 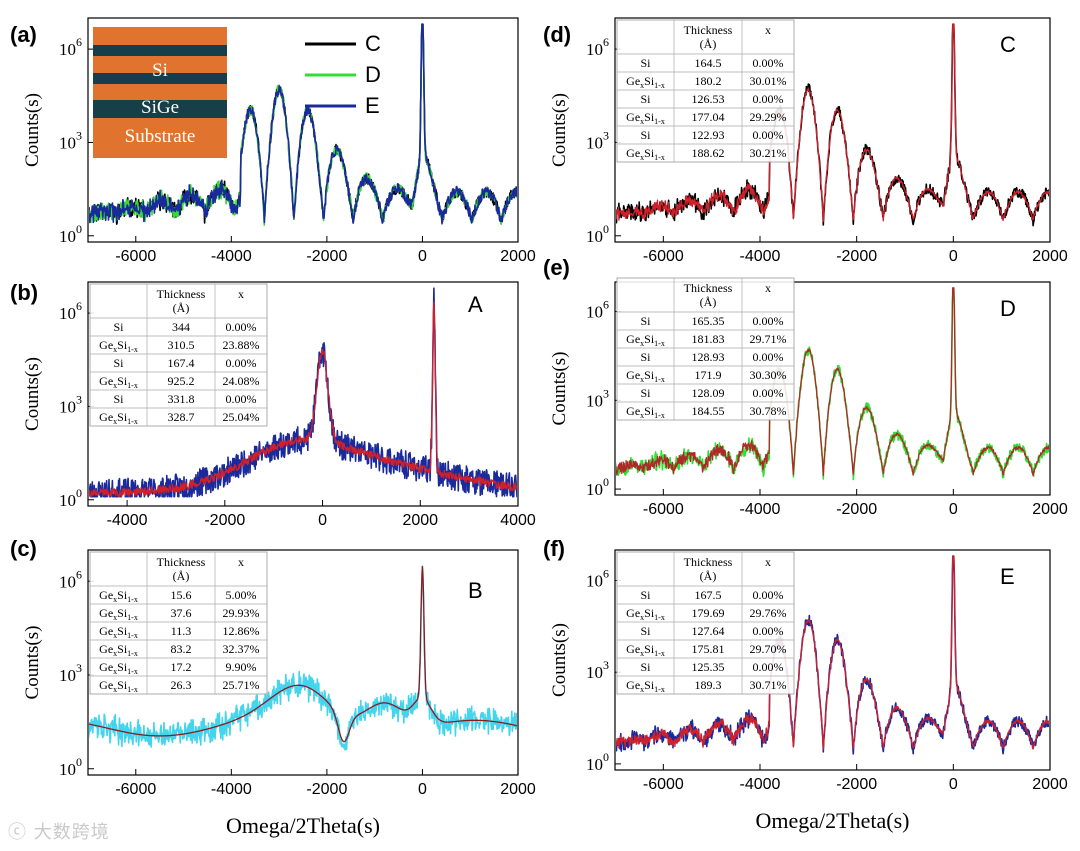 I want to click on xtick-label: 2000, so click(x=1050, y=256).